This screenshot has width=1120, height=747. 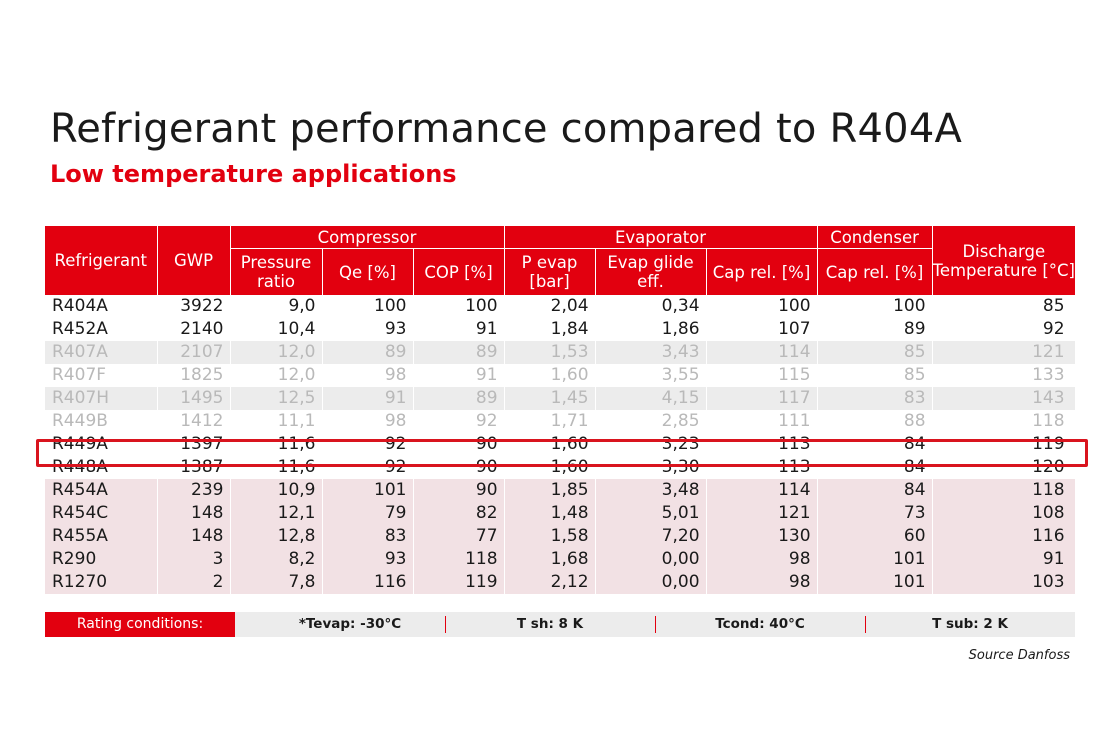 What do you see at coordinates (1004, 467) in the screenshot?
I see `cell-discharge: 120` at bounding box center [1004, 467].